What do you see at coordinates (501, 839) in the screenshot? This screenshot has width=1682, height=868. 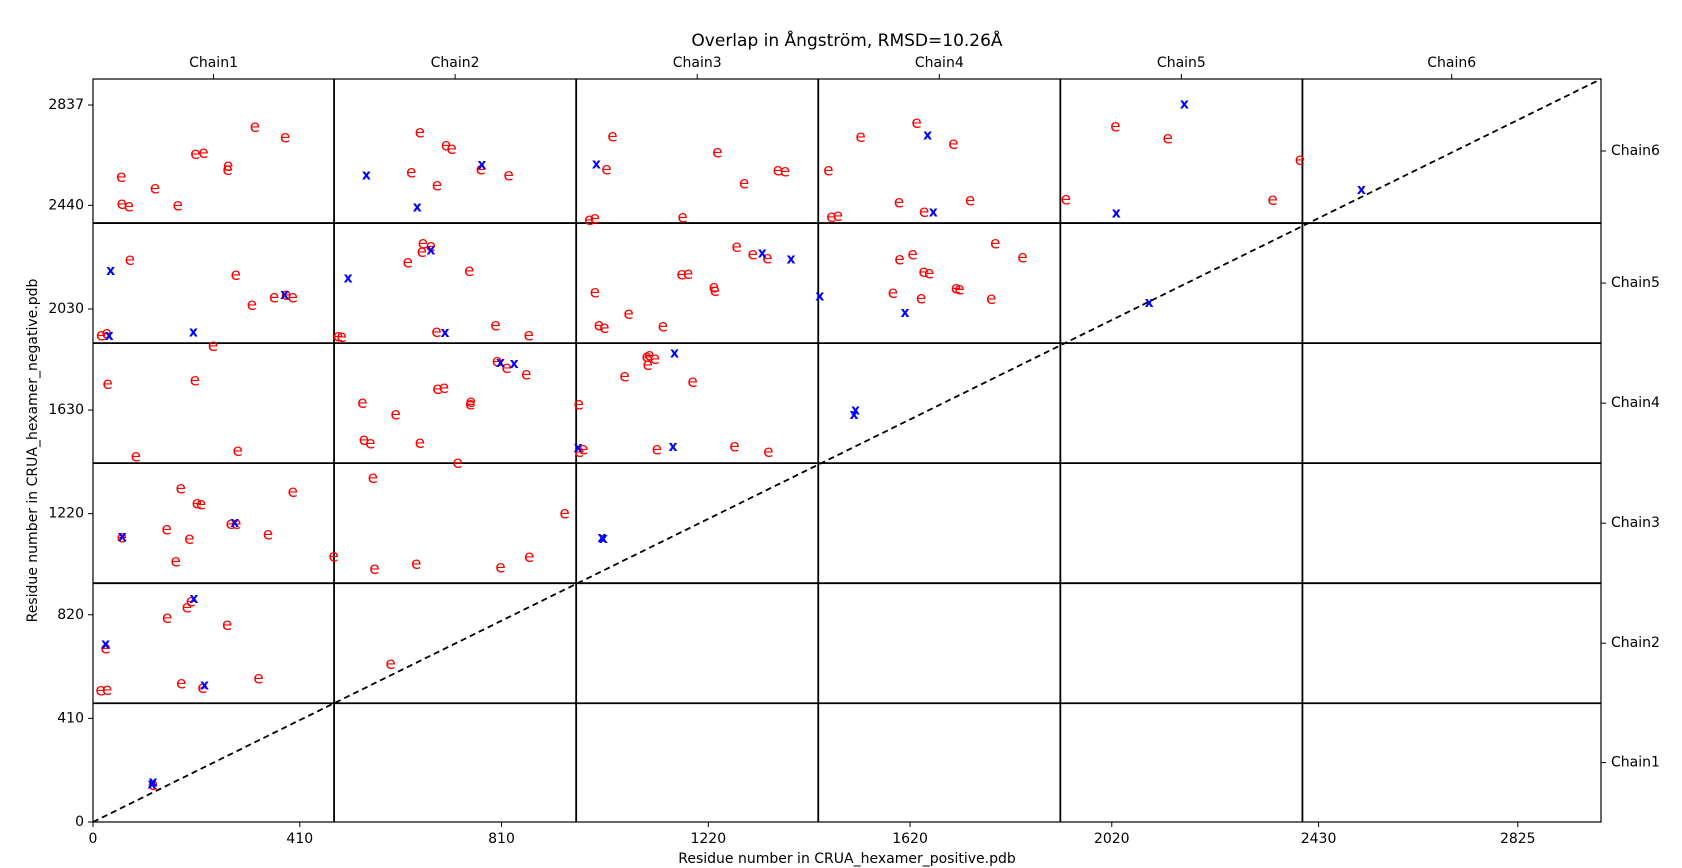 I see `x-tick-label: 810` at bounding box center [501, 839].